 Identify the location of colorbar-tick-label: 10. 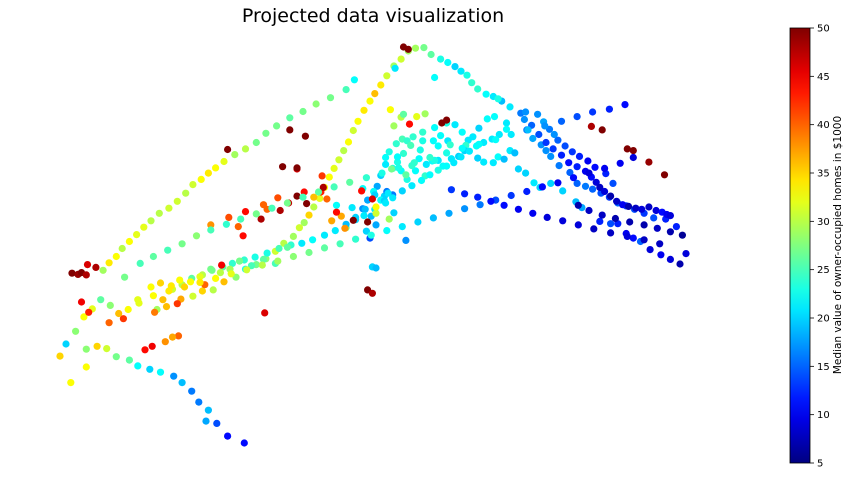
(823, 415).